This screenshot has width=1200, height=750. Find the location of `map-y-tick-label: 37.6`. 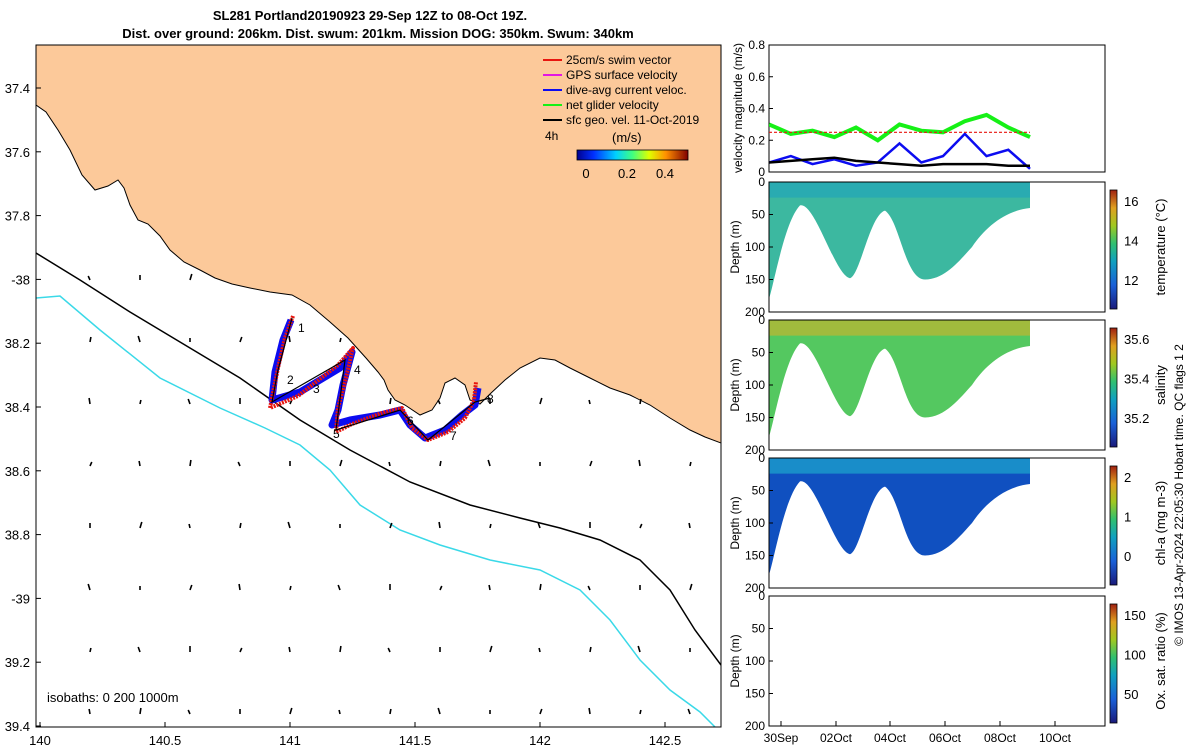

map-y-tick-label: 37.6 is located at coordinates (17, 152).